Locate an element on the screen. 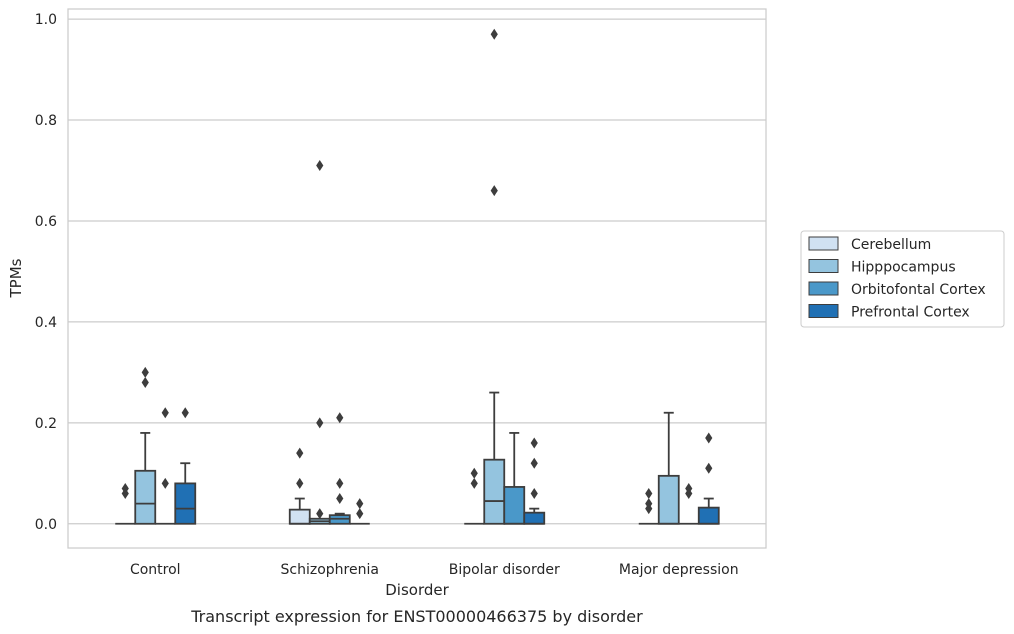 This screenshot has height=634, width=1014. y-tick-label: 0.2 is located at coordinates (46, 424).